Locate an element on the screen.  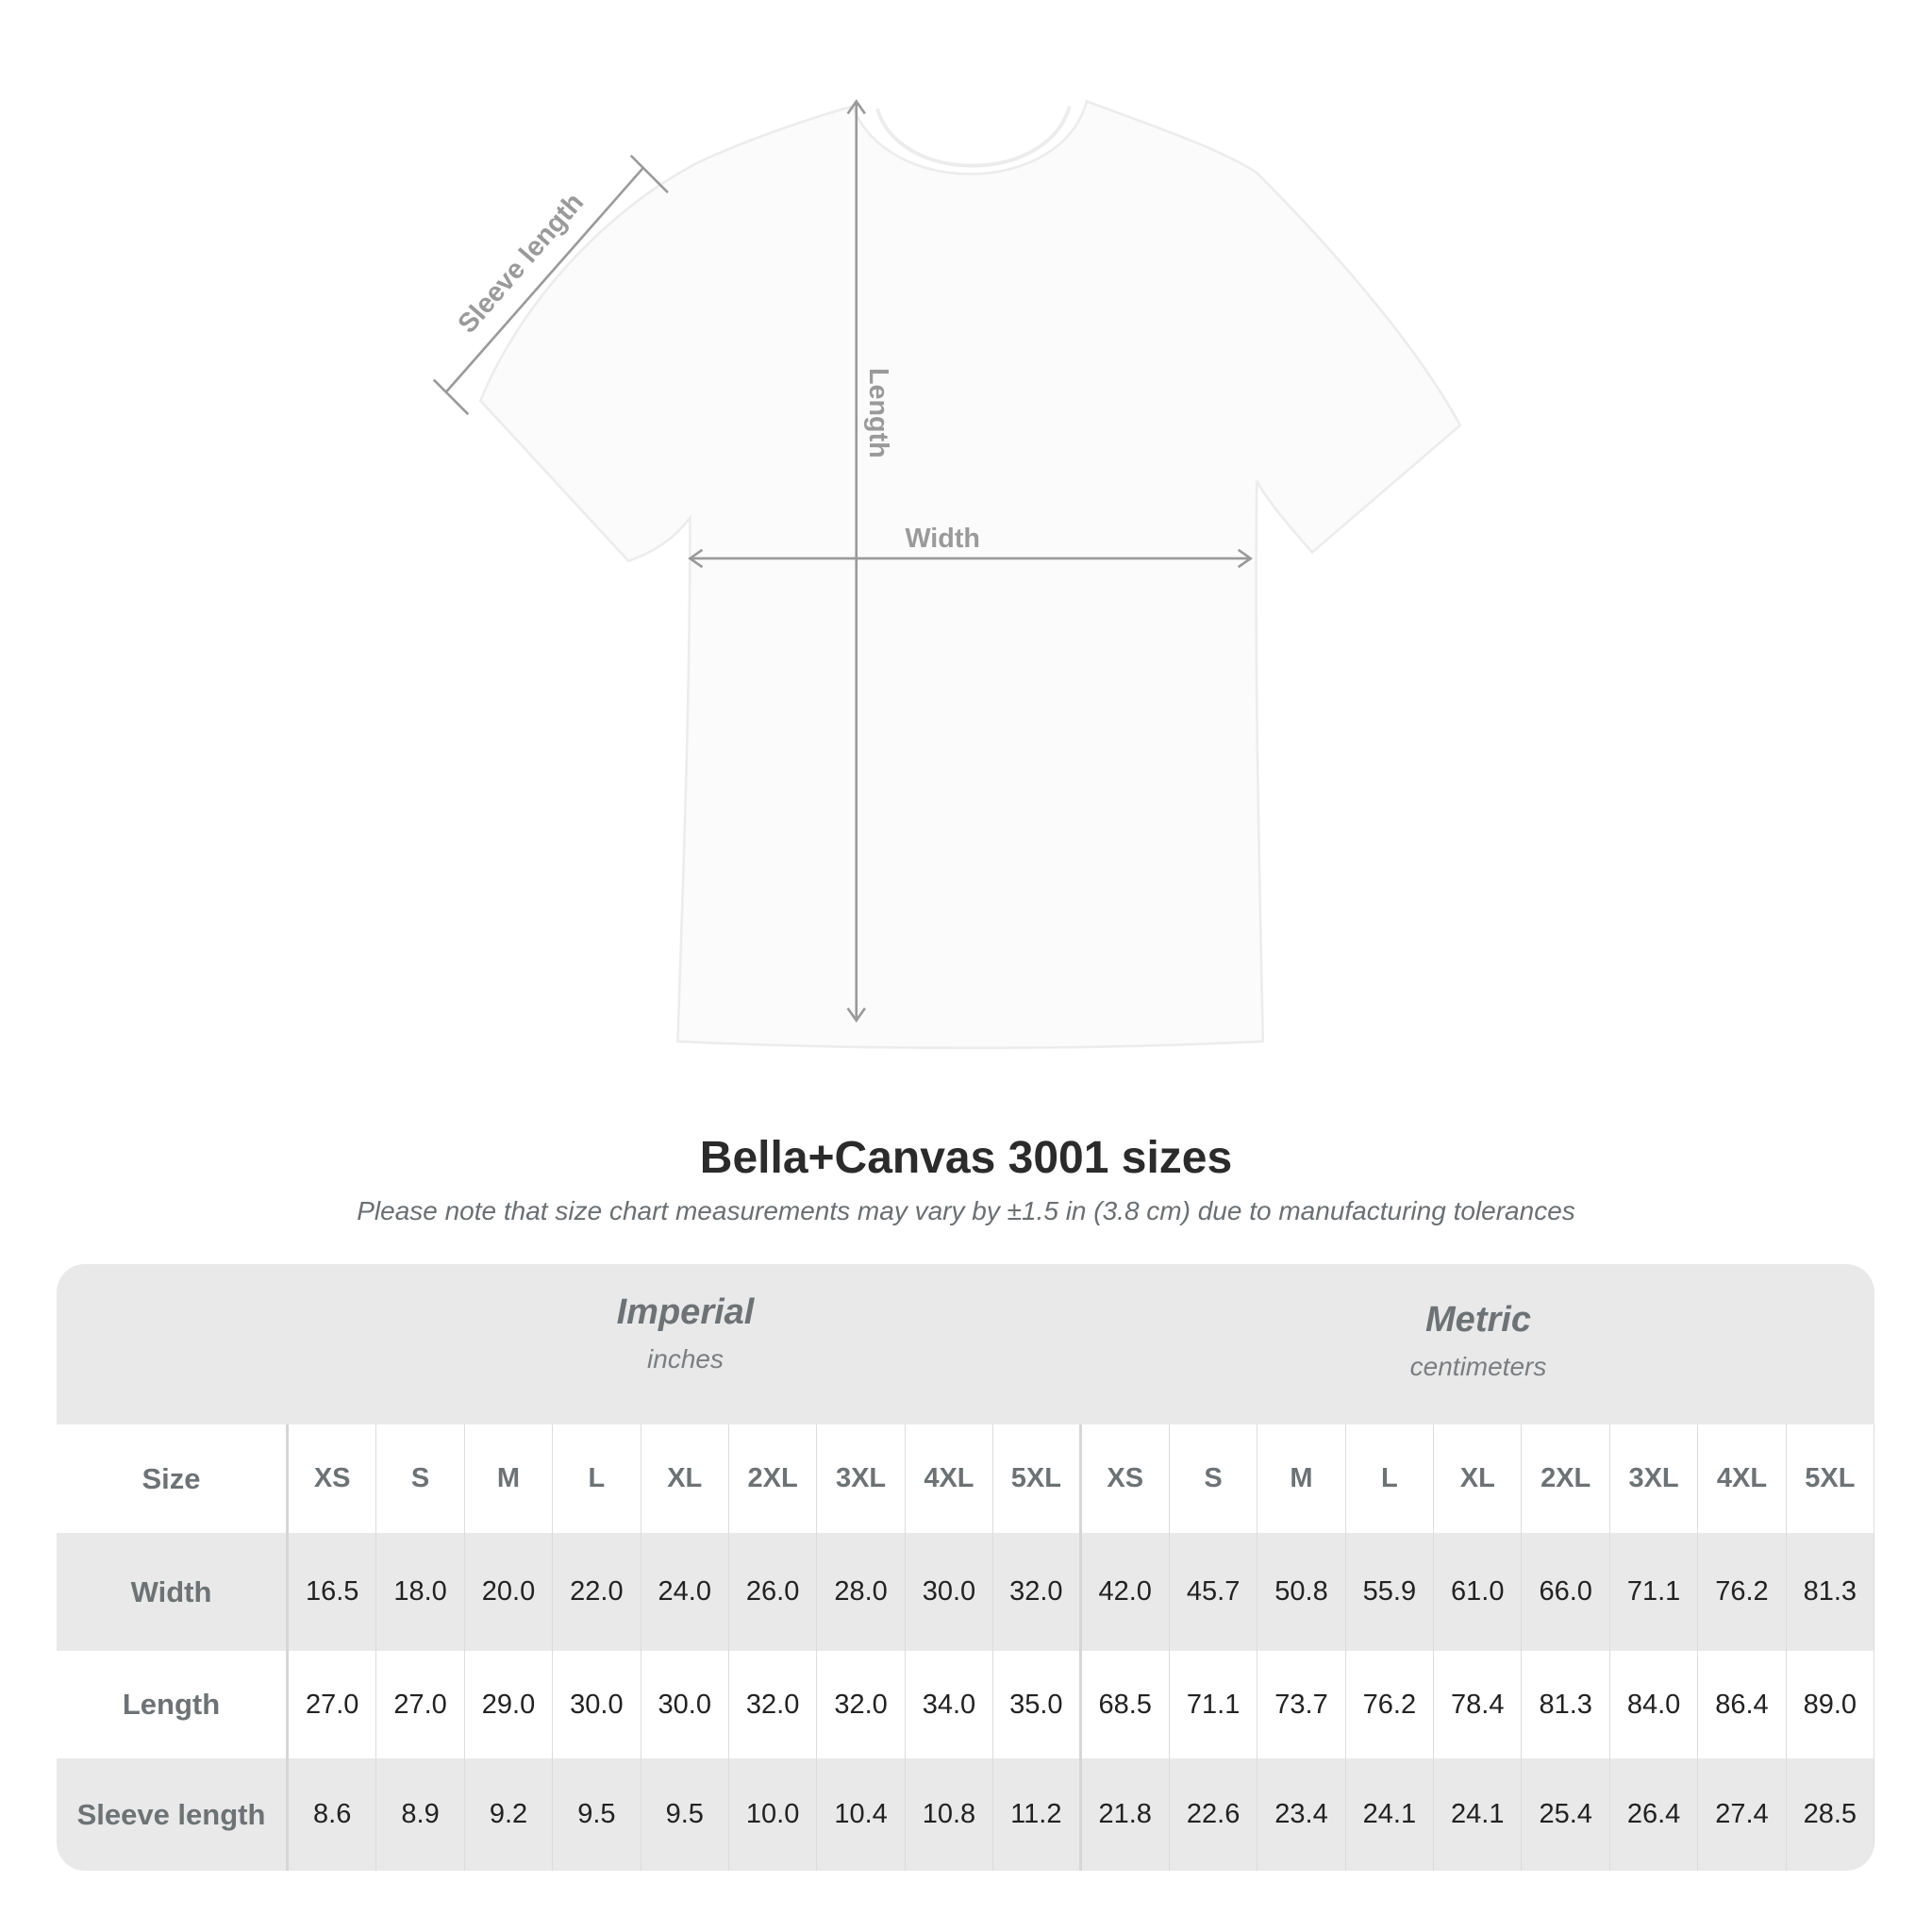
size-header-imperial: 5XL is located at coordinates (1037, 1478).